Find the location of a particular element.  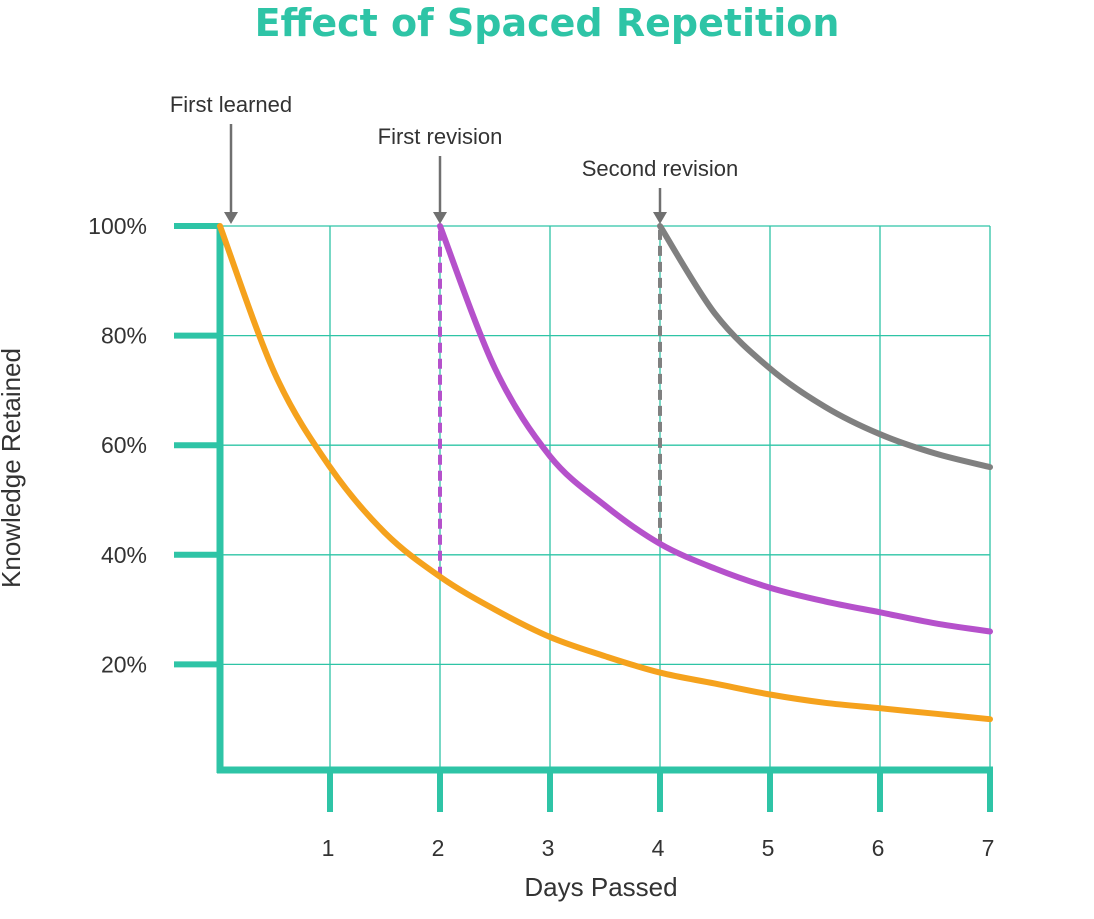

chart-title: Effect of Spaced Repetition is located at coordinates (547, 23).